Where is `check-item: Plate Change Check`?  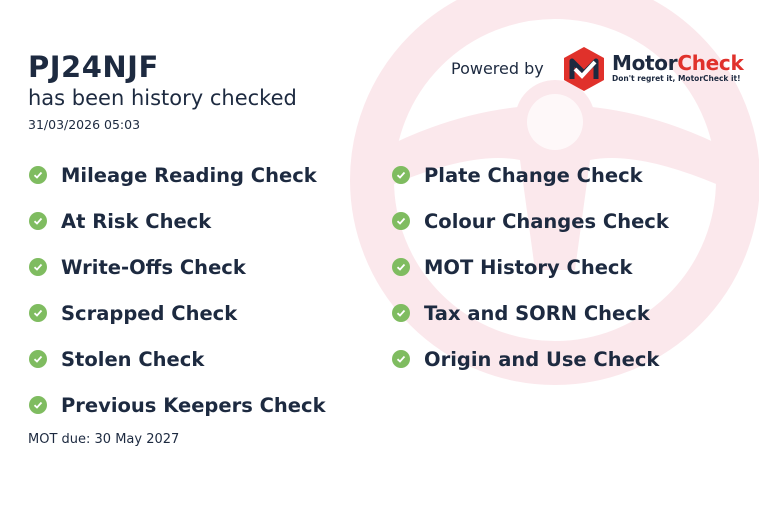
check-item: Plate Change Check is located at coordinates (530, 175).